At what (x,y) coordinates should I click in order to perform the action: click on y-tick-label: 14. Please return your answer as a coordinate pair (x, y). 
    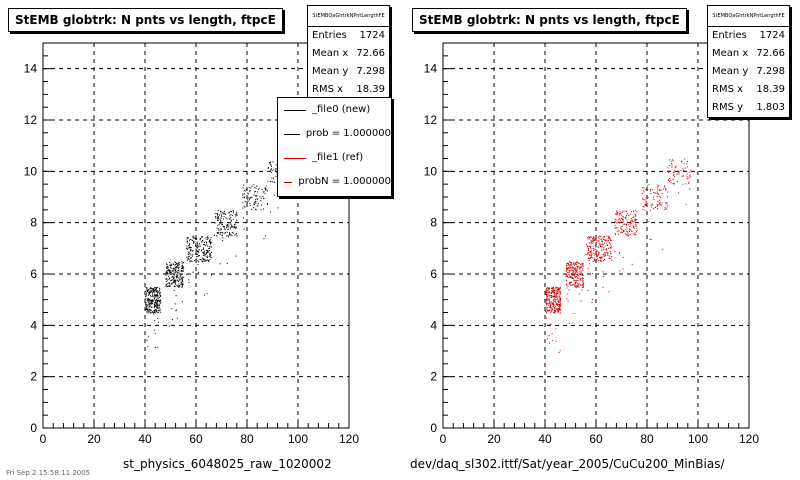
    Looking at the image, I should click on (431, 69).